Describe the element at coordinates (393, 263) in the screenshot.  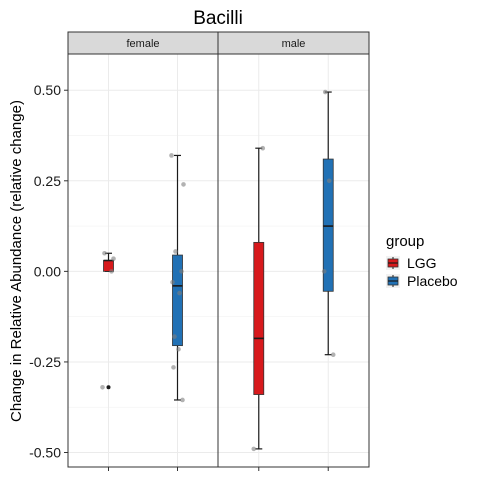
I see `legend-key-lgg` at that location.